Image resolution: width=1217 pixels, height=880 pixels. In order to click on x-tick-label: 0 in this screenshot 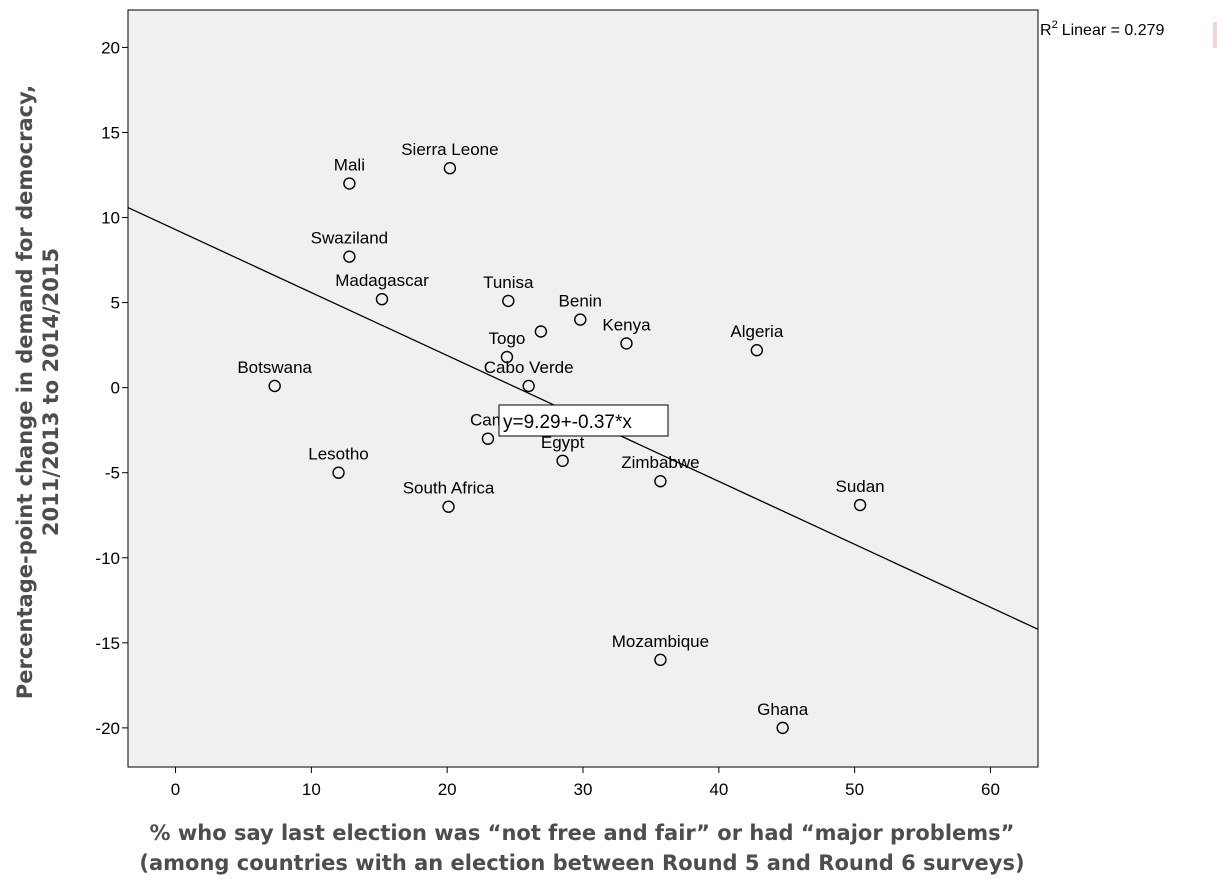, I will do `click(175, 789)`.